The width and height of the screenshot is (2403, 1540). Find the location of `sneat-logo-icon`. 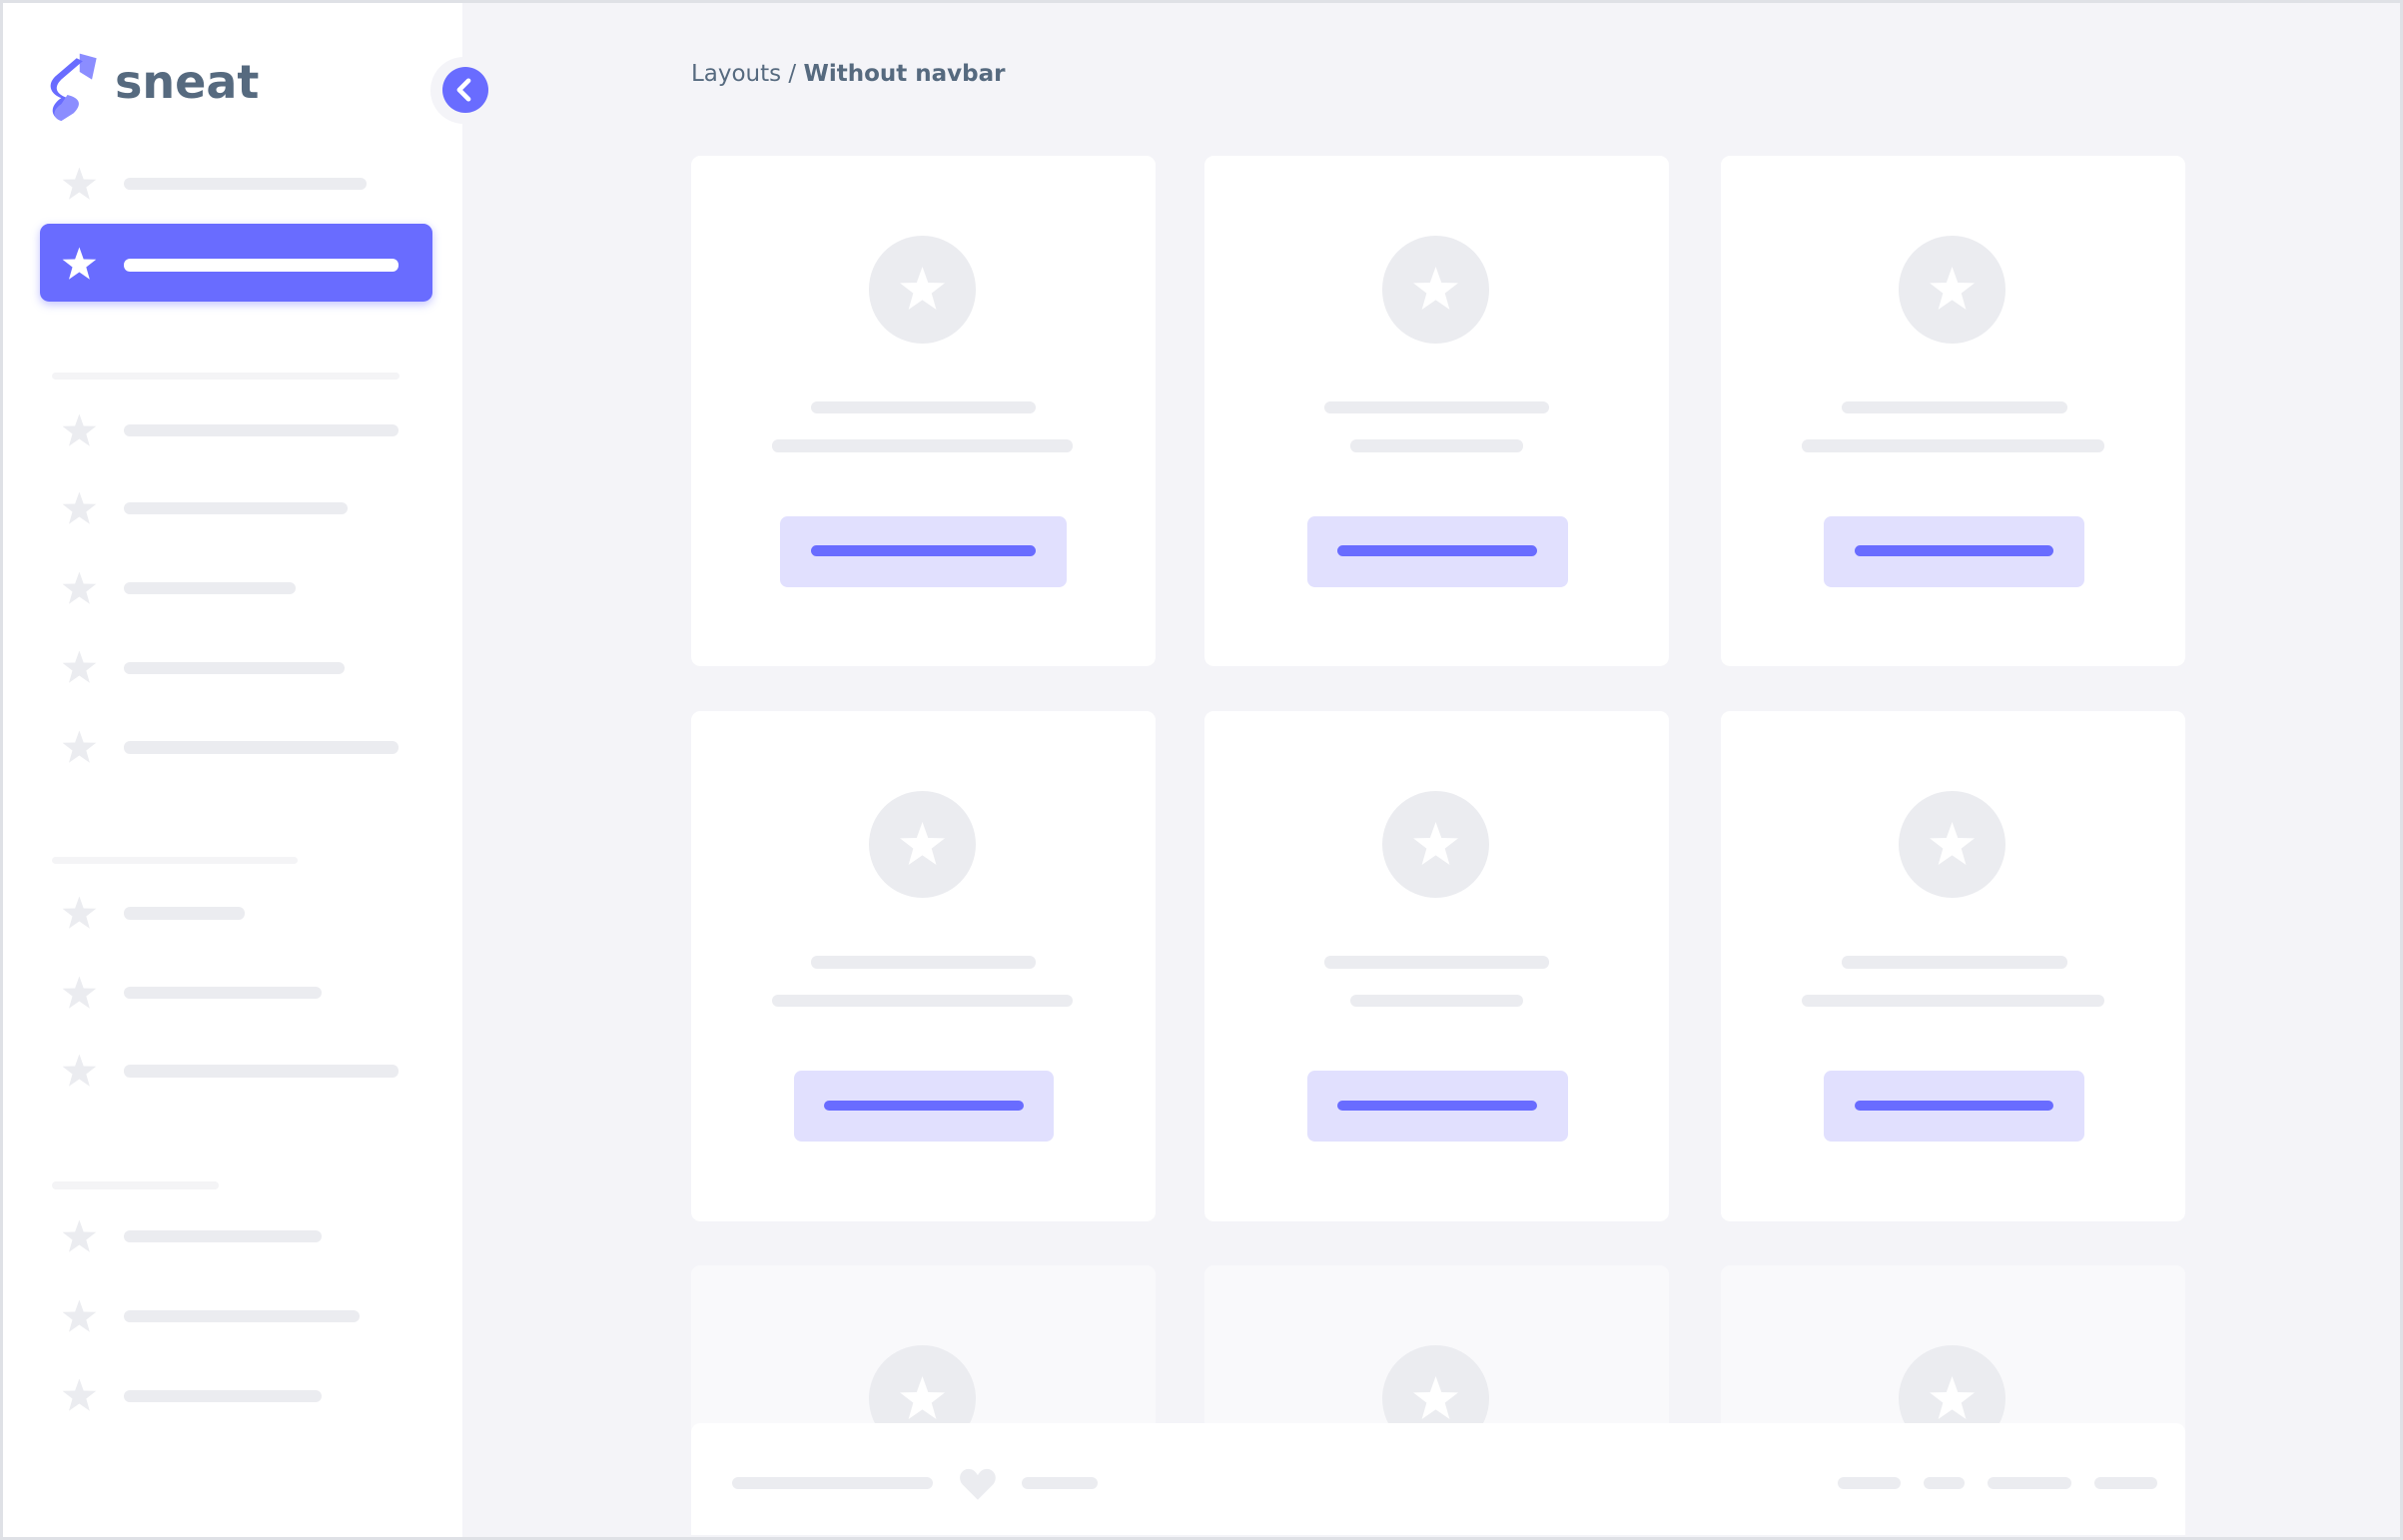

sneat-logo-icon is located at coordinates (73, 86).